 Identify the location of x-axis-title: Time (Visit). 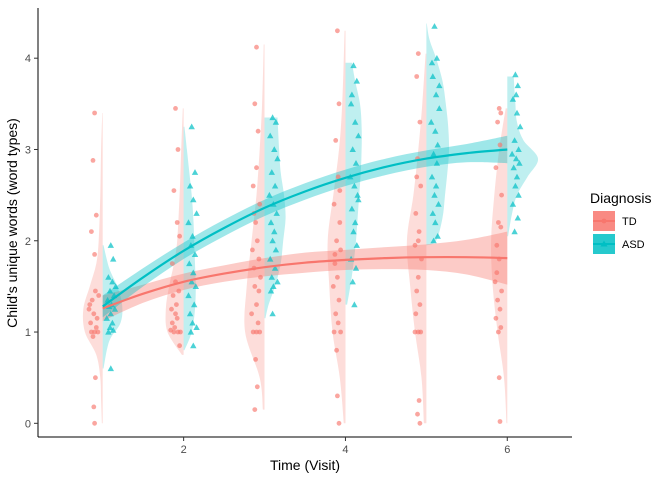
(305, 465).